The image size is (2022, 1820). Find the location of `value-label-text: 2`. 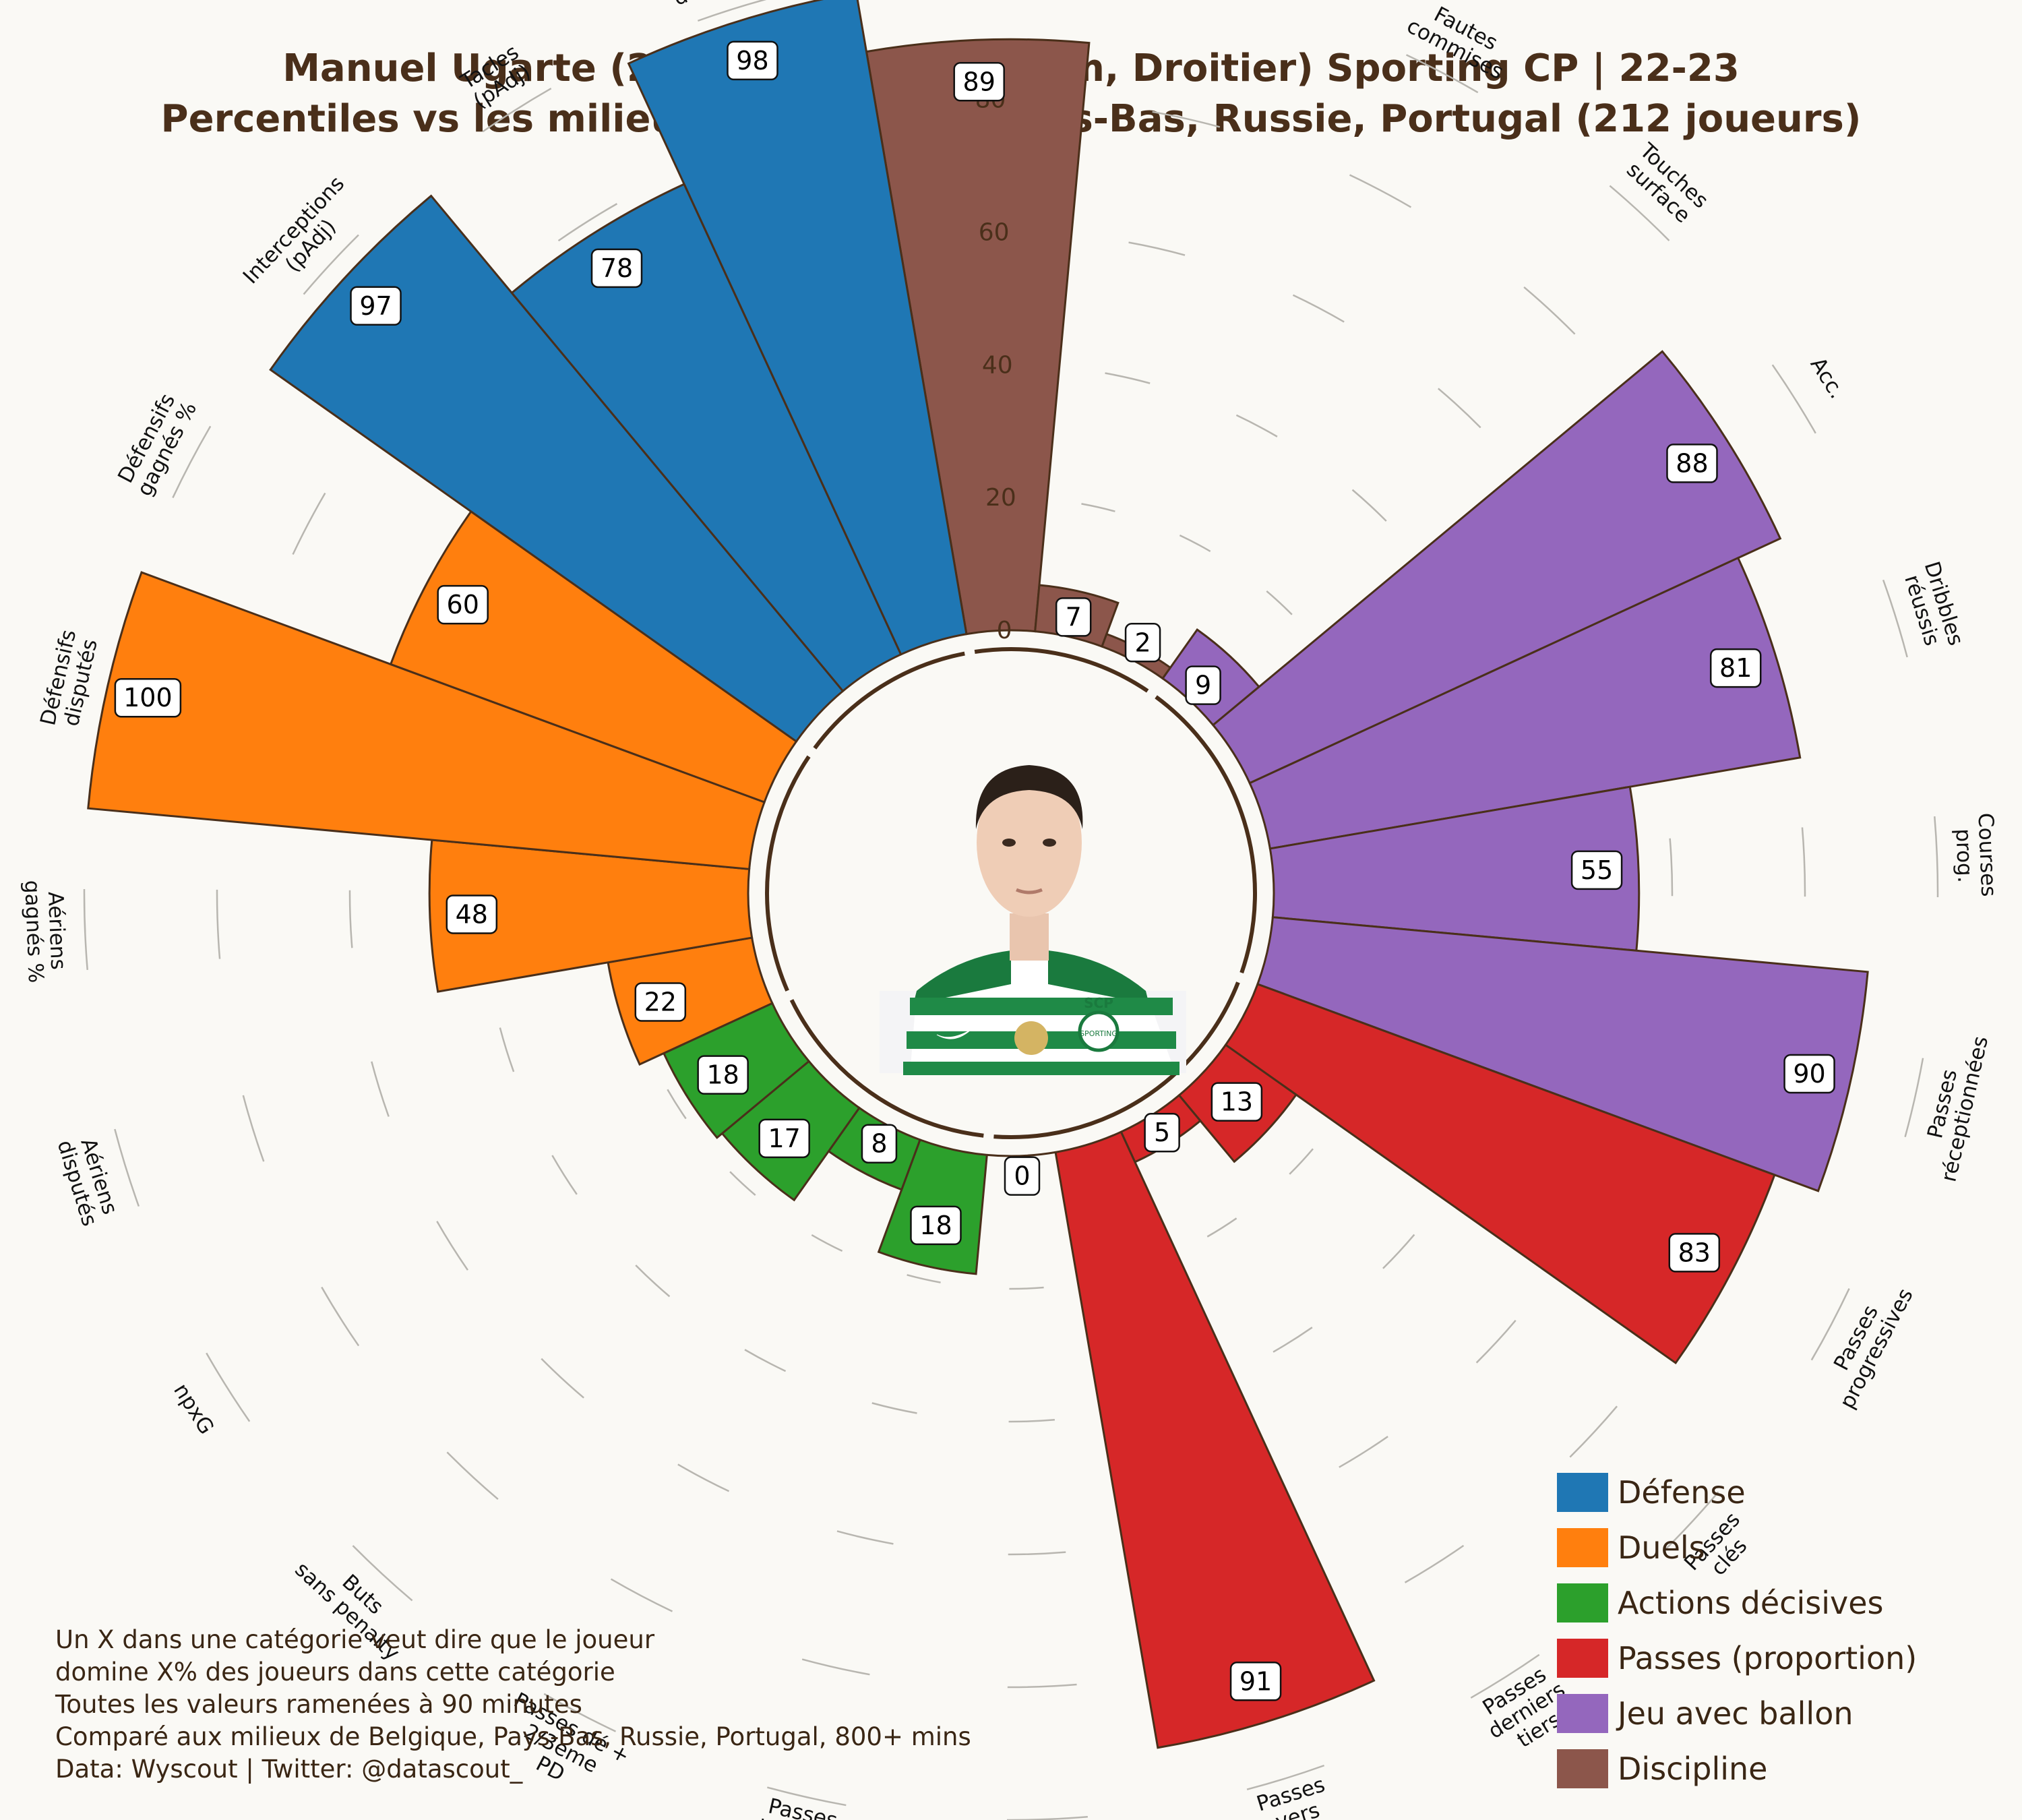

value-label-text: 2 is located at coordinates (1142, 642).